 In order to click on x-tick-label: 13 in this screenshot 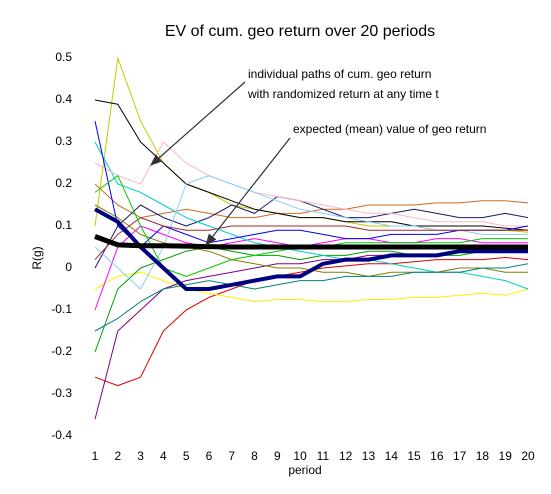, I will do `click(369, 456)`.